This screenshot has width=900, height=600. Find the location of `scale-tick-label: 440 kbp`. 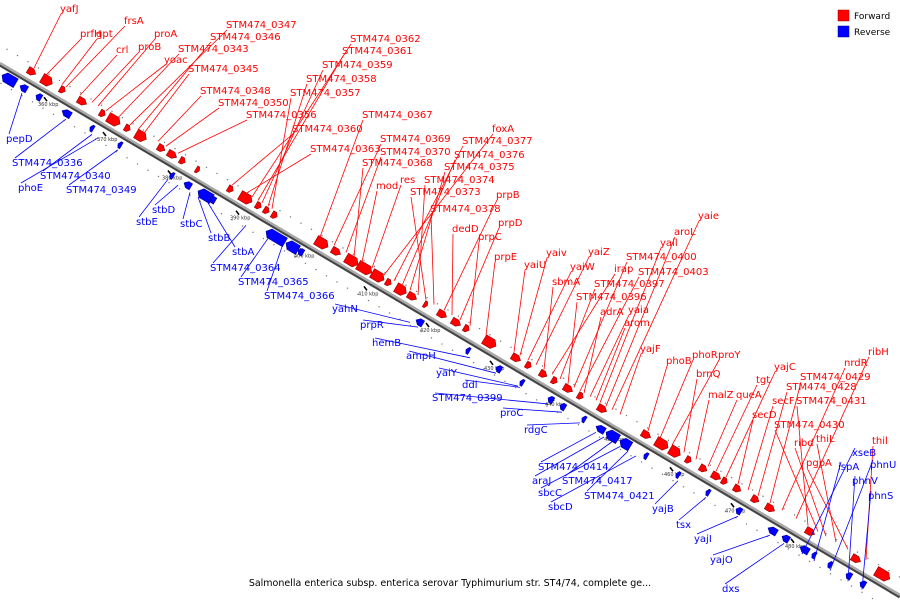

scale-tick-label: 440 kbp is located at coordinates (555, 405).